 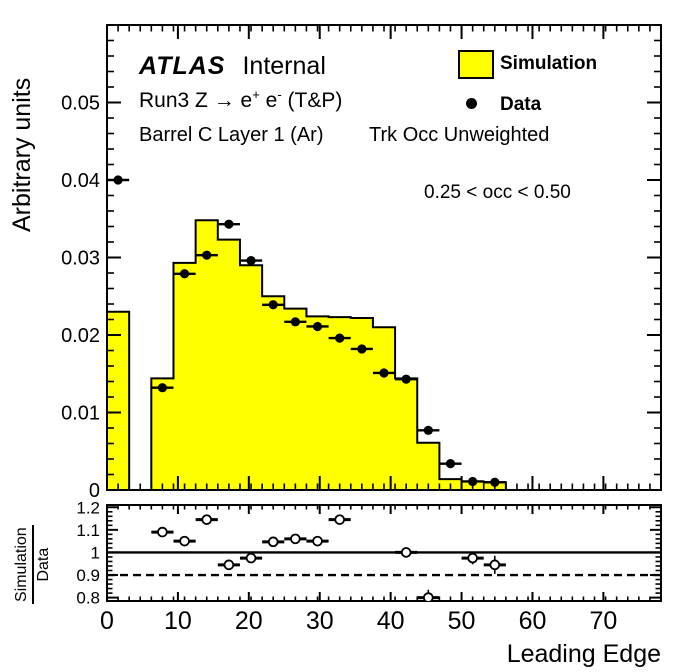 I want to click on svg-text: 0.9, so click(x=88, y=575).